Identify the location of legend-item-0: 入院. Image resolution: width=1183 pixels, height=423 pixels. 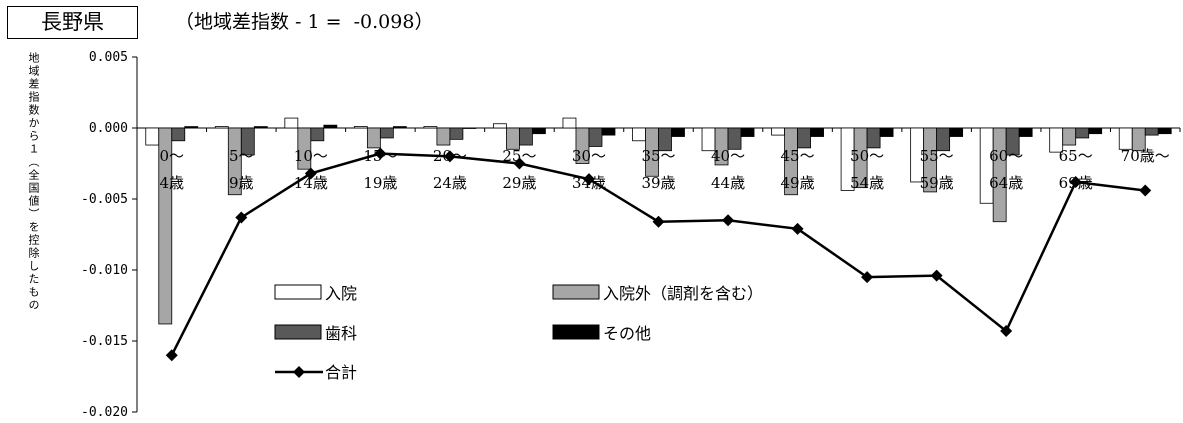
(315, 293).